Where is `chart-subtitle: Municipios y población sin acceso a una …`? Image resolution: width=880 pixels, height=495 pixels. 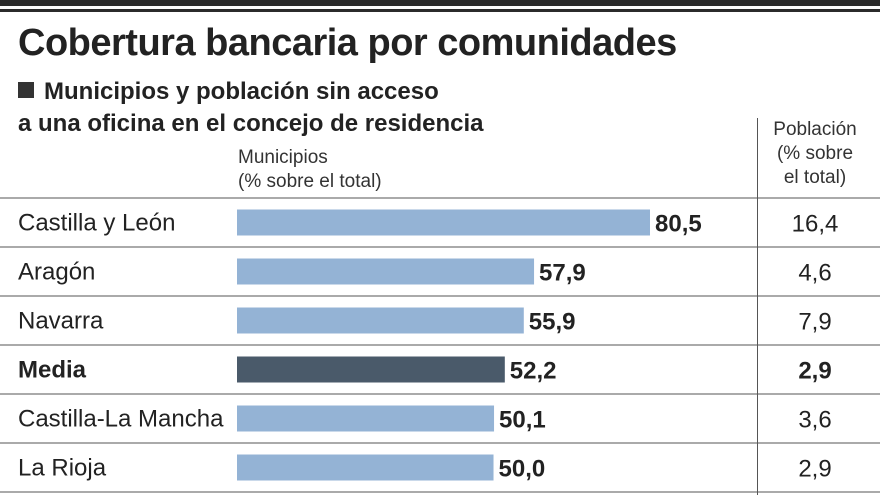 chart-subtitle: Municipios y población sin acceso a una … is located at coordinates (251, 108).